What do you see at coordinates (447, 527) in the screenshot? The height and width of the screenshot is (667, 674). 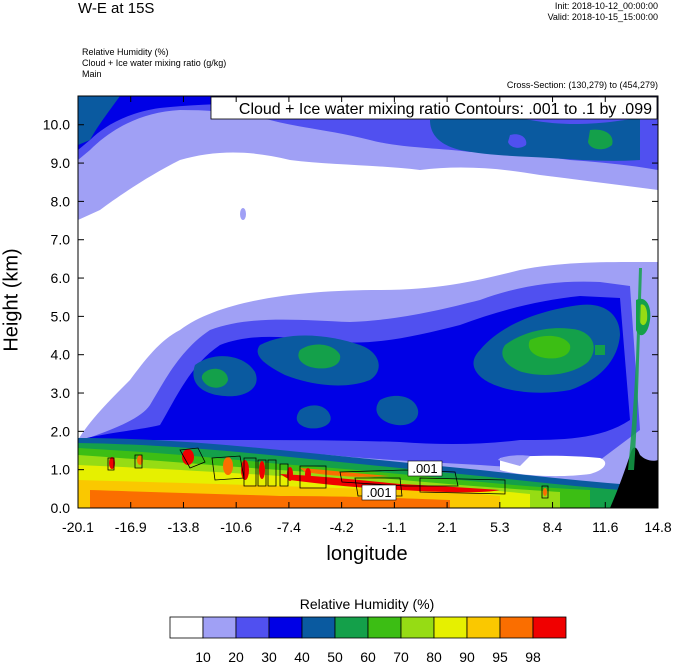 I see `x-tick-label: 2.1` at bounding box center [447, 527].